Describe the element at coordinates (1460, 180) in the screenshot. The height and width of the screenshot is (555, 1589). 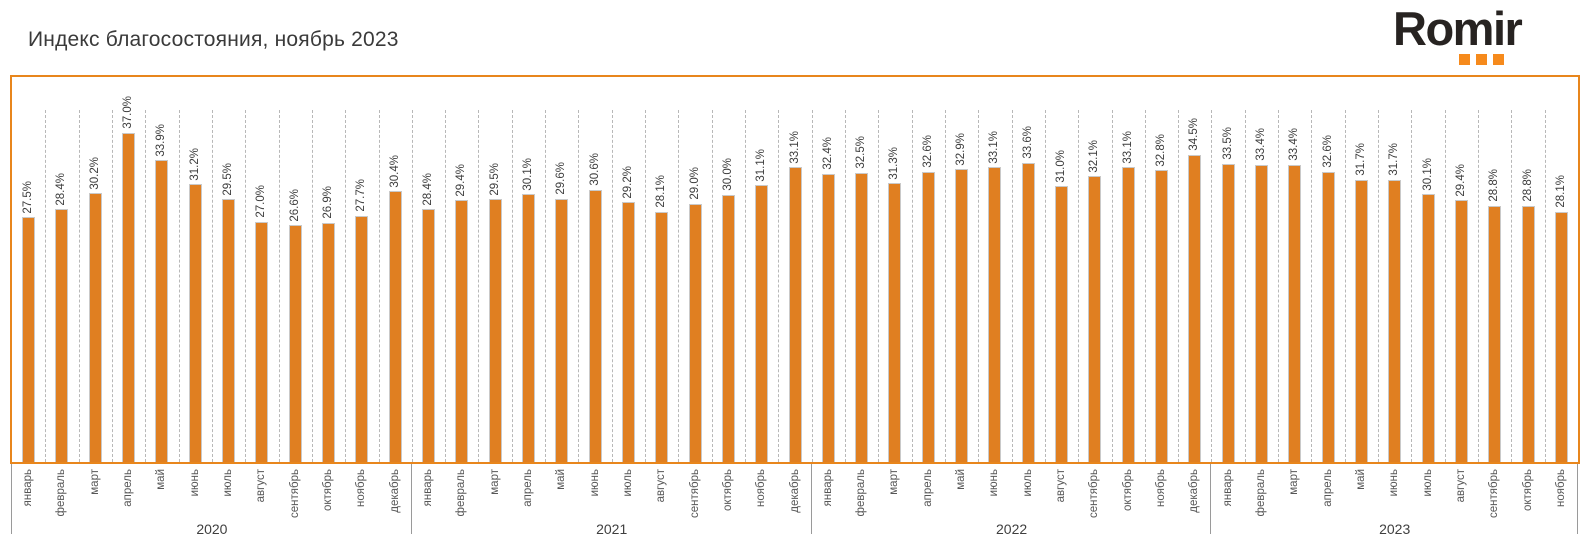
I see `bar-value-label: 29.4%` at that location.